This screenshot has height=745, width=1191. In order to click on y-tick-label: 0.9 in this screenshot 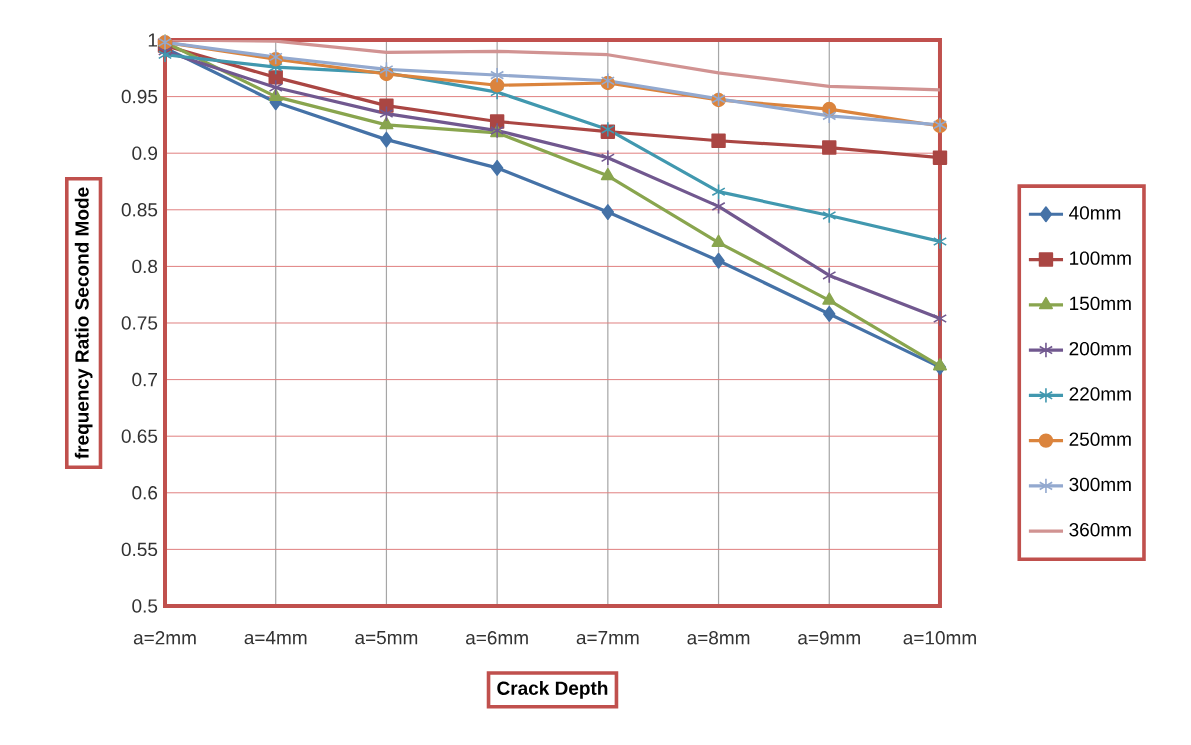, I will do `click(145, 153)`.